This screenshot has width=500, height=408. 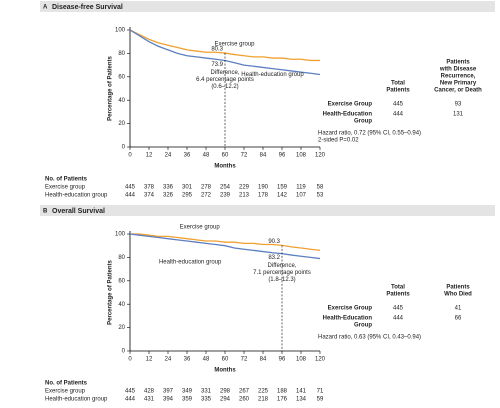 I want to click on difference-text: Difference,, so click(x=225, y=73).